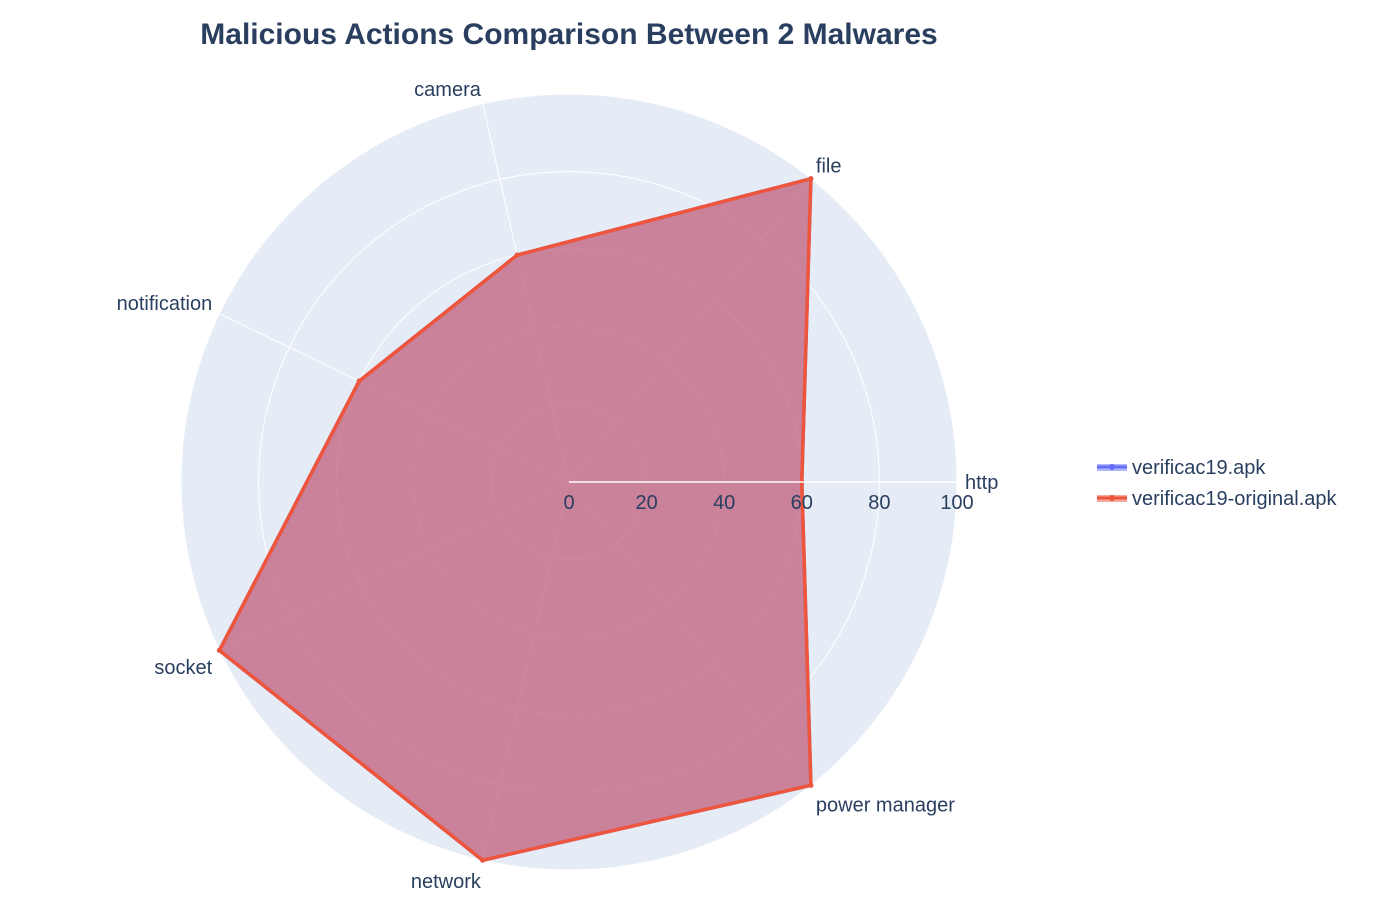 This screenshot has width=1393, height=919. I want to click on legend-label: verificac19-original.apk, so click(1235, 499).